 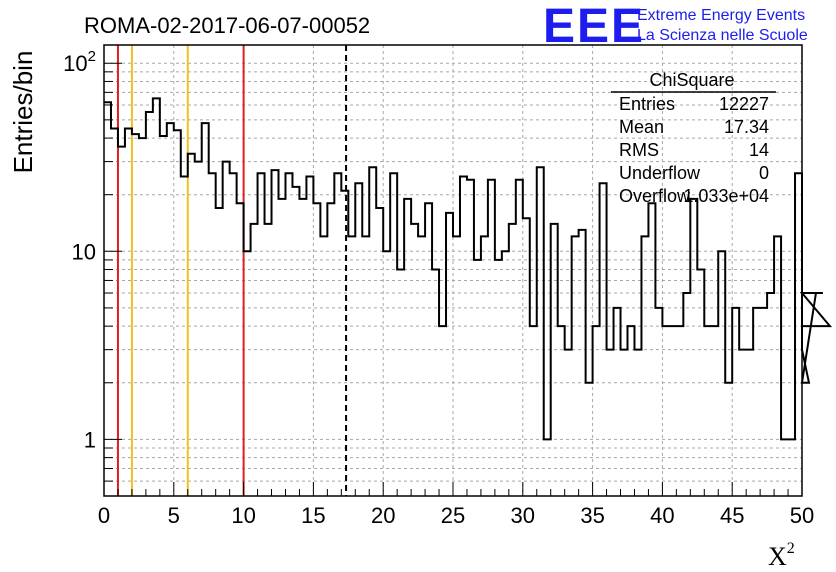 I want to click on x-tick-label: 5, so click(x=174, y=515).